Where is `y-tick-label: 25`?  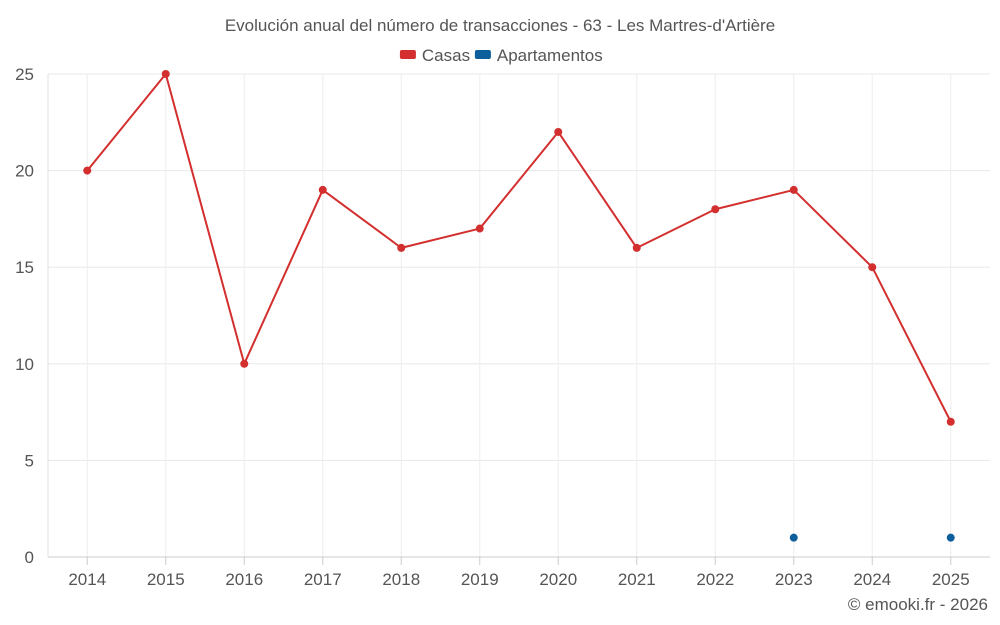
y-tick-label: 25 is located at coordinates (24, 74).